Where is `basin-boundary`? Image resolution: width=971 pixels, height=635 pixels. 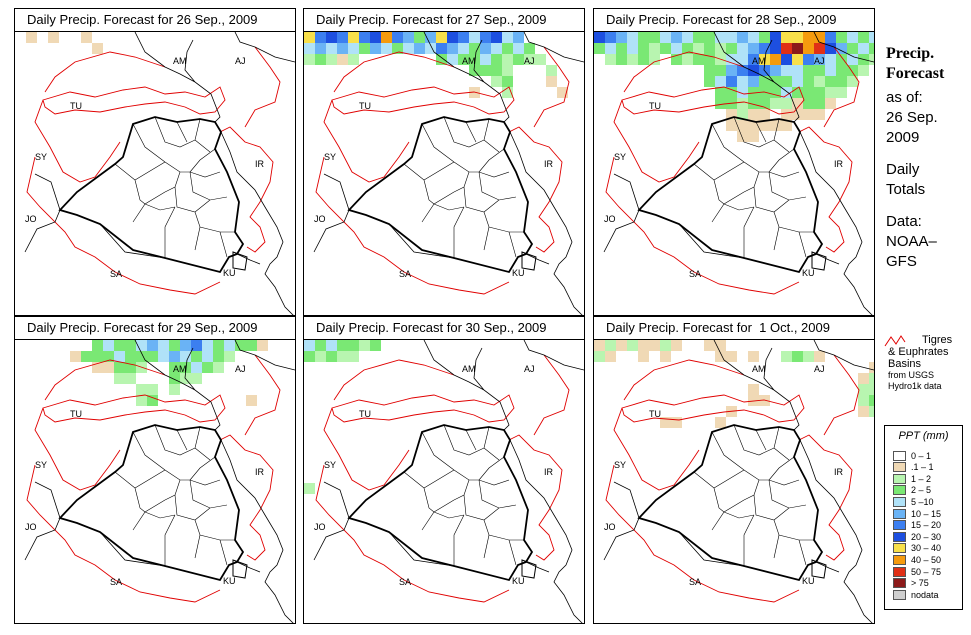
basin-boundary is located at coordinates (153, 478).